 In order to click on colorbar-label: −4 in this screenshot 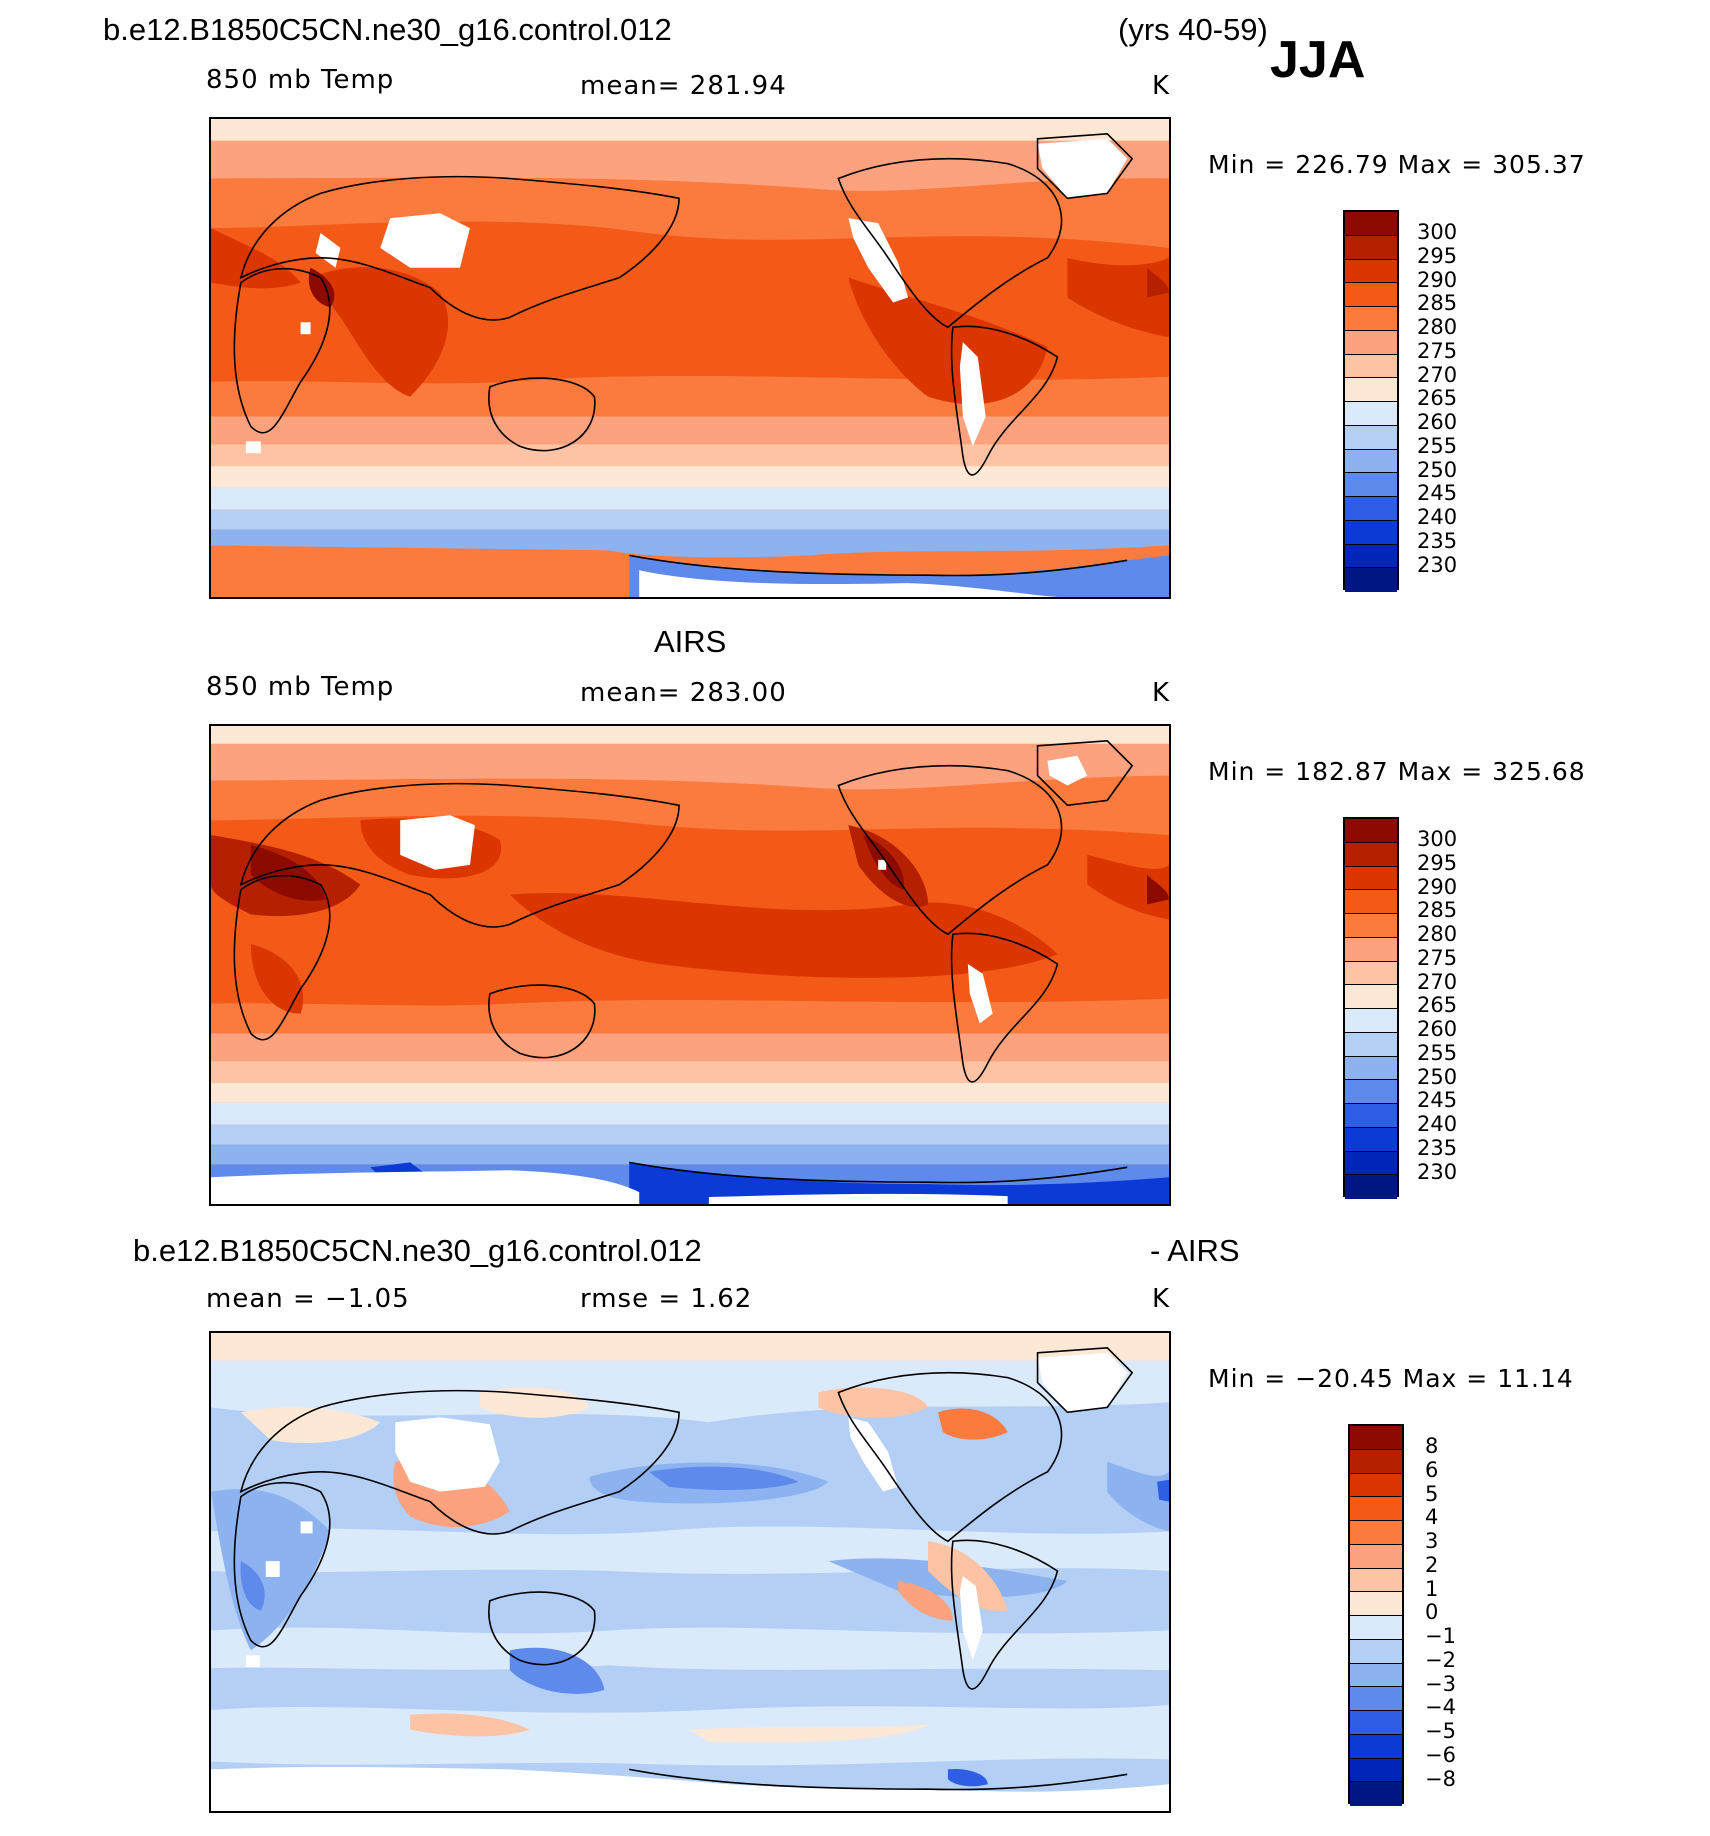, I will do `click(1440, 1707)`.